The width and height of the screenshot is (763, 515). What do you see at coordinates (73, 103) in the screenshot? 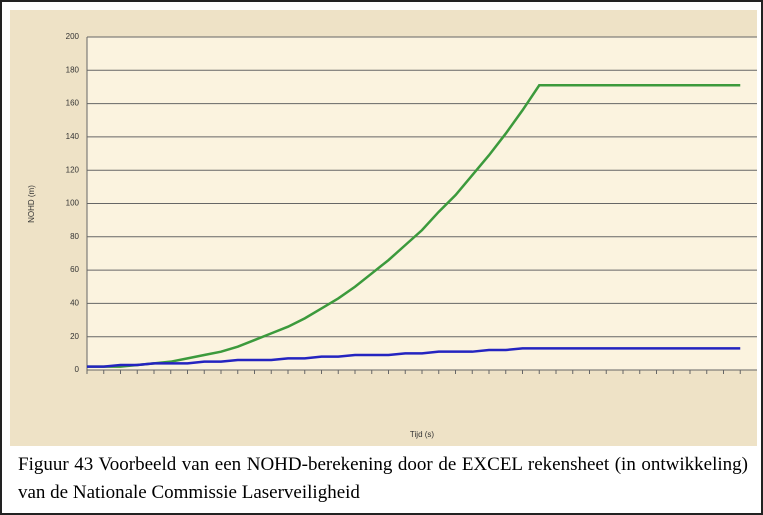
I see `y-tick-label: 160` at bounding box center [73, 103].